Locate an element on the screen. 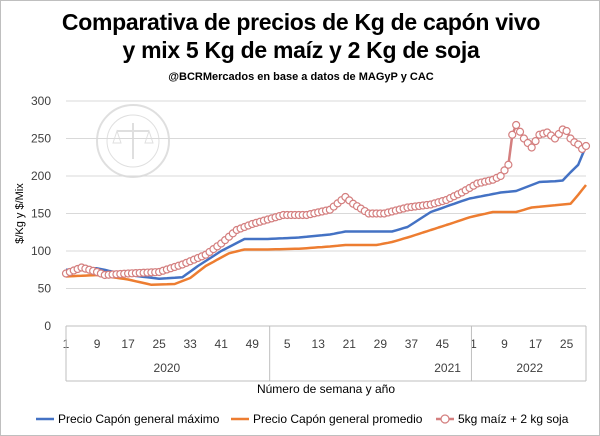 The image size is (600, 436). x-tick-label: 13 is located at coordinates (319, 344).